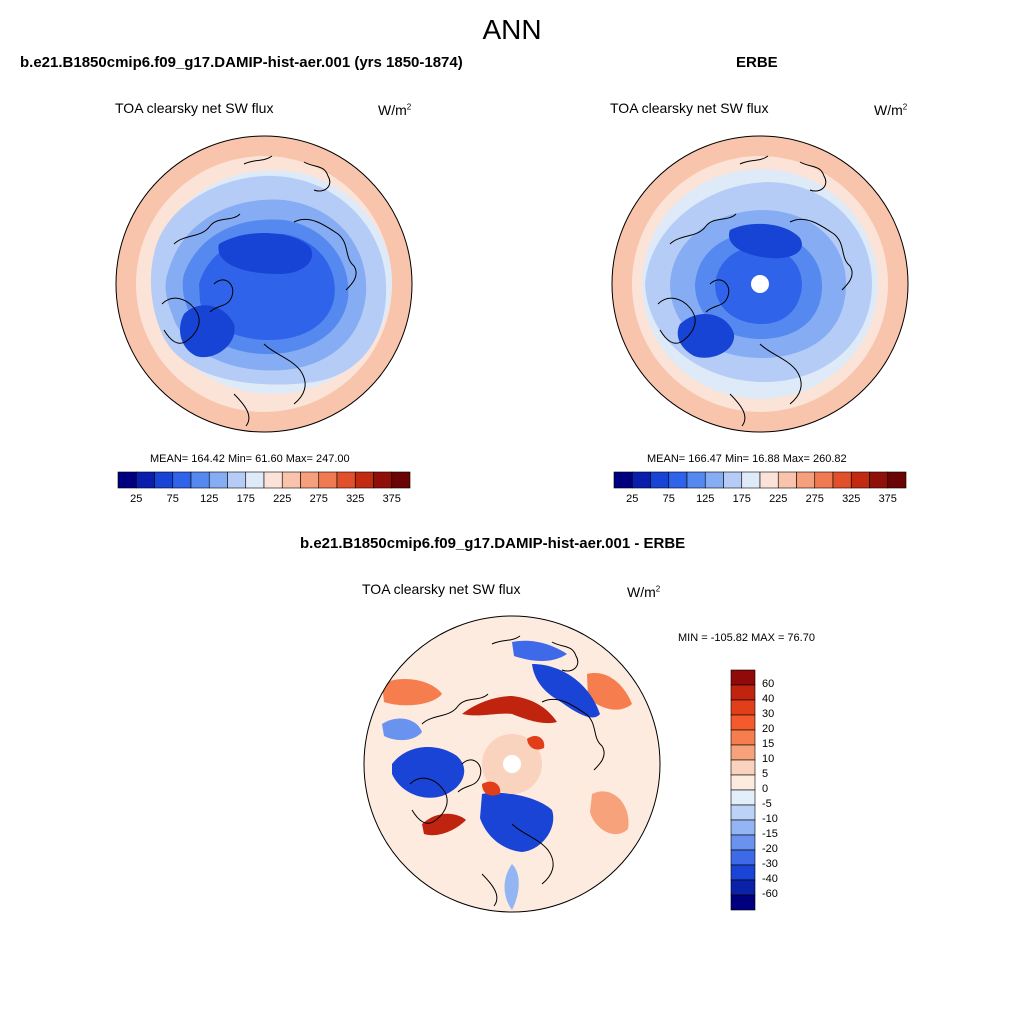 This screenshot has width=1024, height=1024. I want to click on colorbar-panel-1-tick-label: 175, so click(245, 499).